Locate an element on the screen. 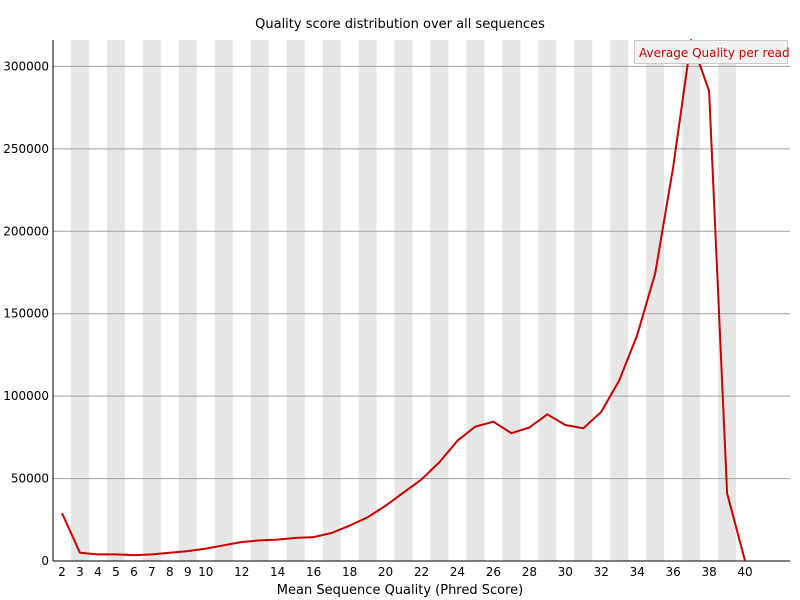  x-tick-label: 5 is located at coordinates (116, 572).